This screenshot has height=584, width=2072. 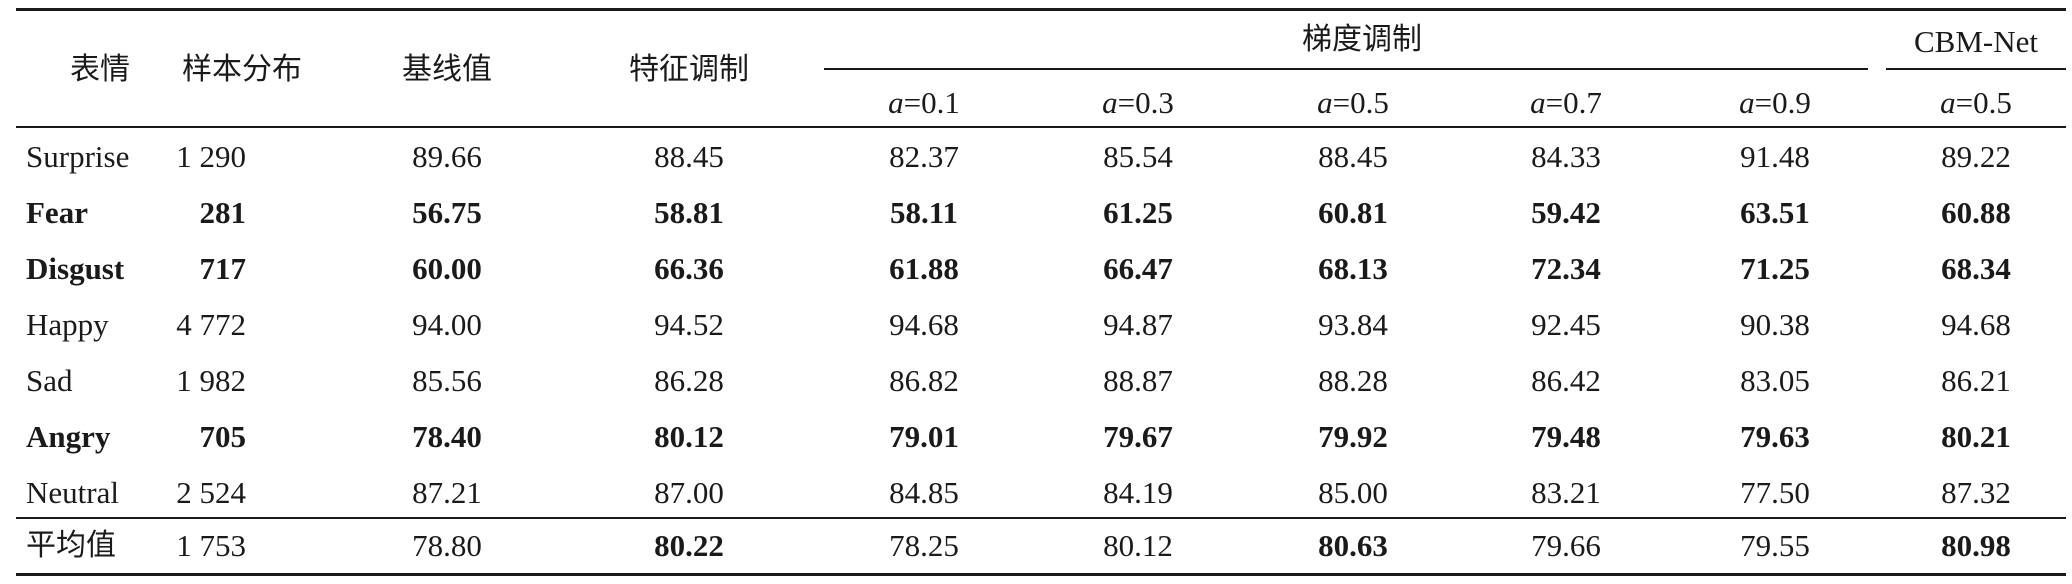 What do you see at coordinates (1138, 324) in the screenshot?
I see `cell-grad-a03: 94.87` at bounding box center [1138, 324].